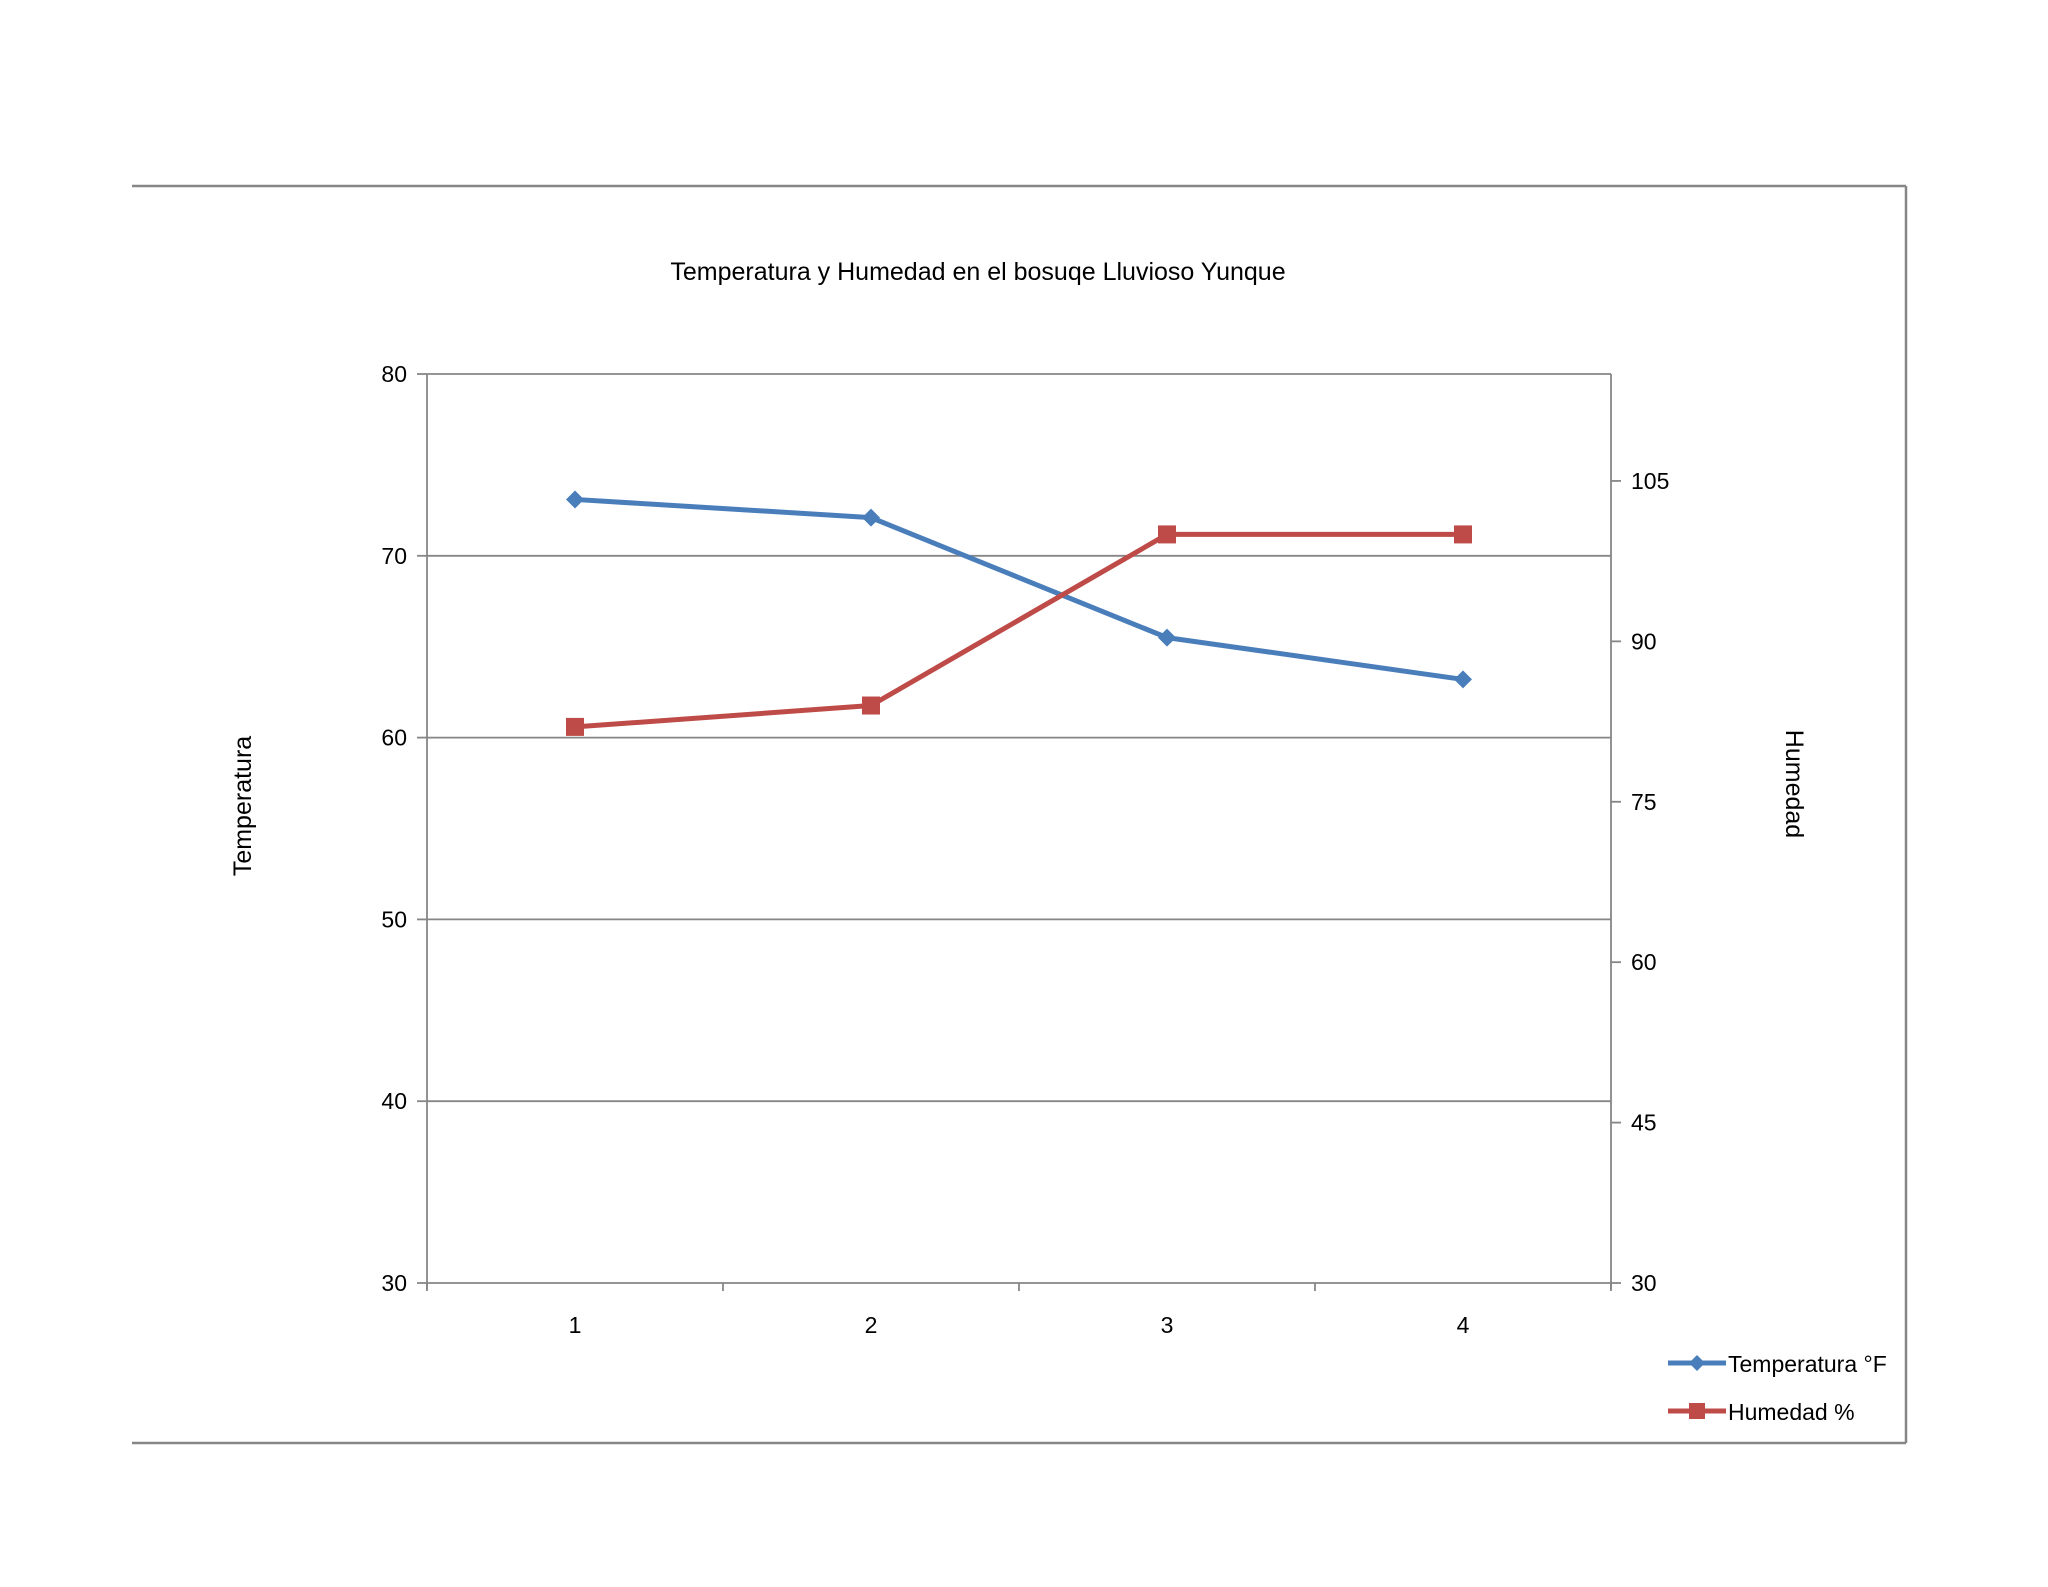 Image resolution: width=2048 pixels, height=1587 pixels. What do you see at coordinates (394, 738) in the screenshot?
I see `y-left-tick-label: 60` at bounding box center [394, 738].